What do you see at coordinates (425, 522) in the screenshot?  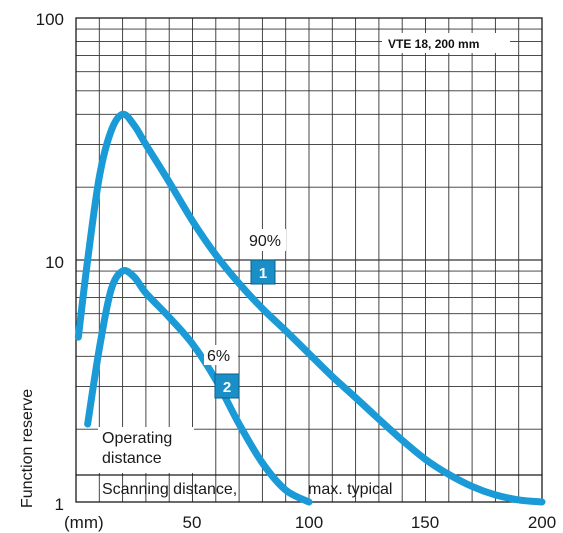 I see `x-tick-150: 150` at bounding box center [425, 522].